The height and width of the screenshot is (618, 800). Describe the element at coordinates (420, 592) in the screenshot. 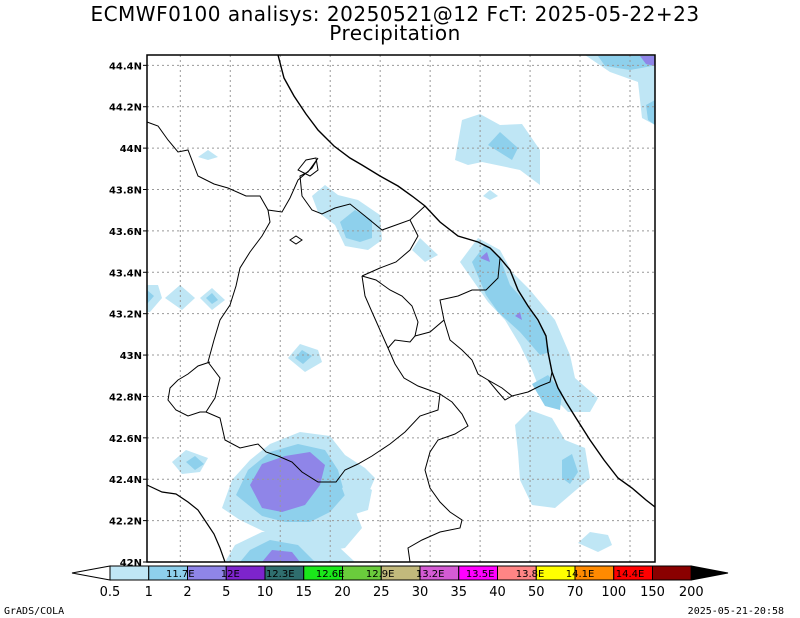

I see `colorbar-level-label: 30` at that location.